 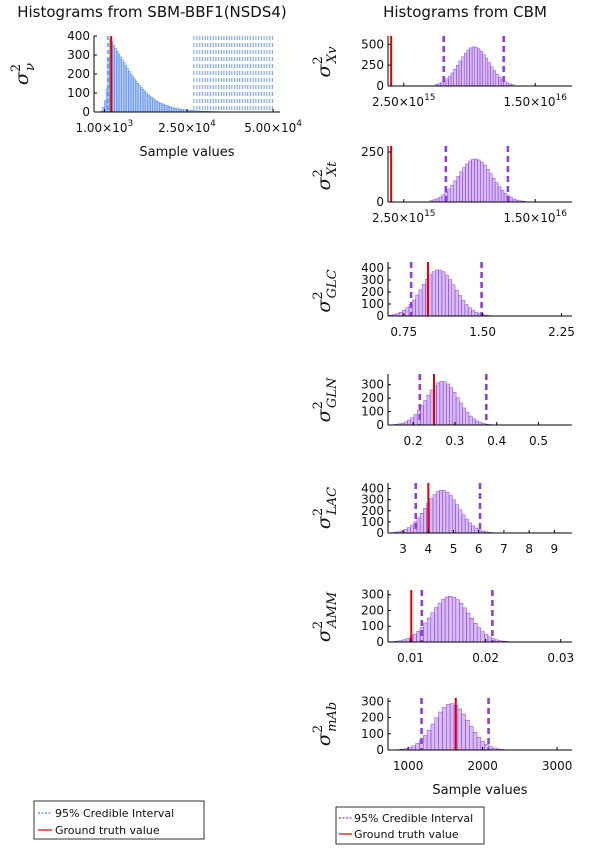 I want to click on histogram-mab, so click(x=465, y=727).